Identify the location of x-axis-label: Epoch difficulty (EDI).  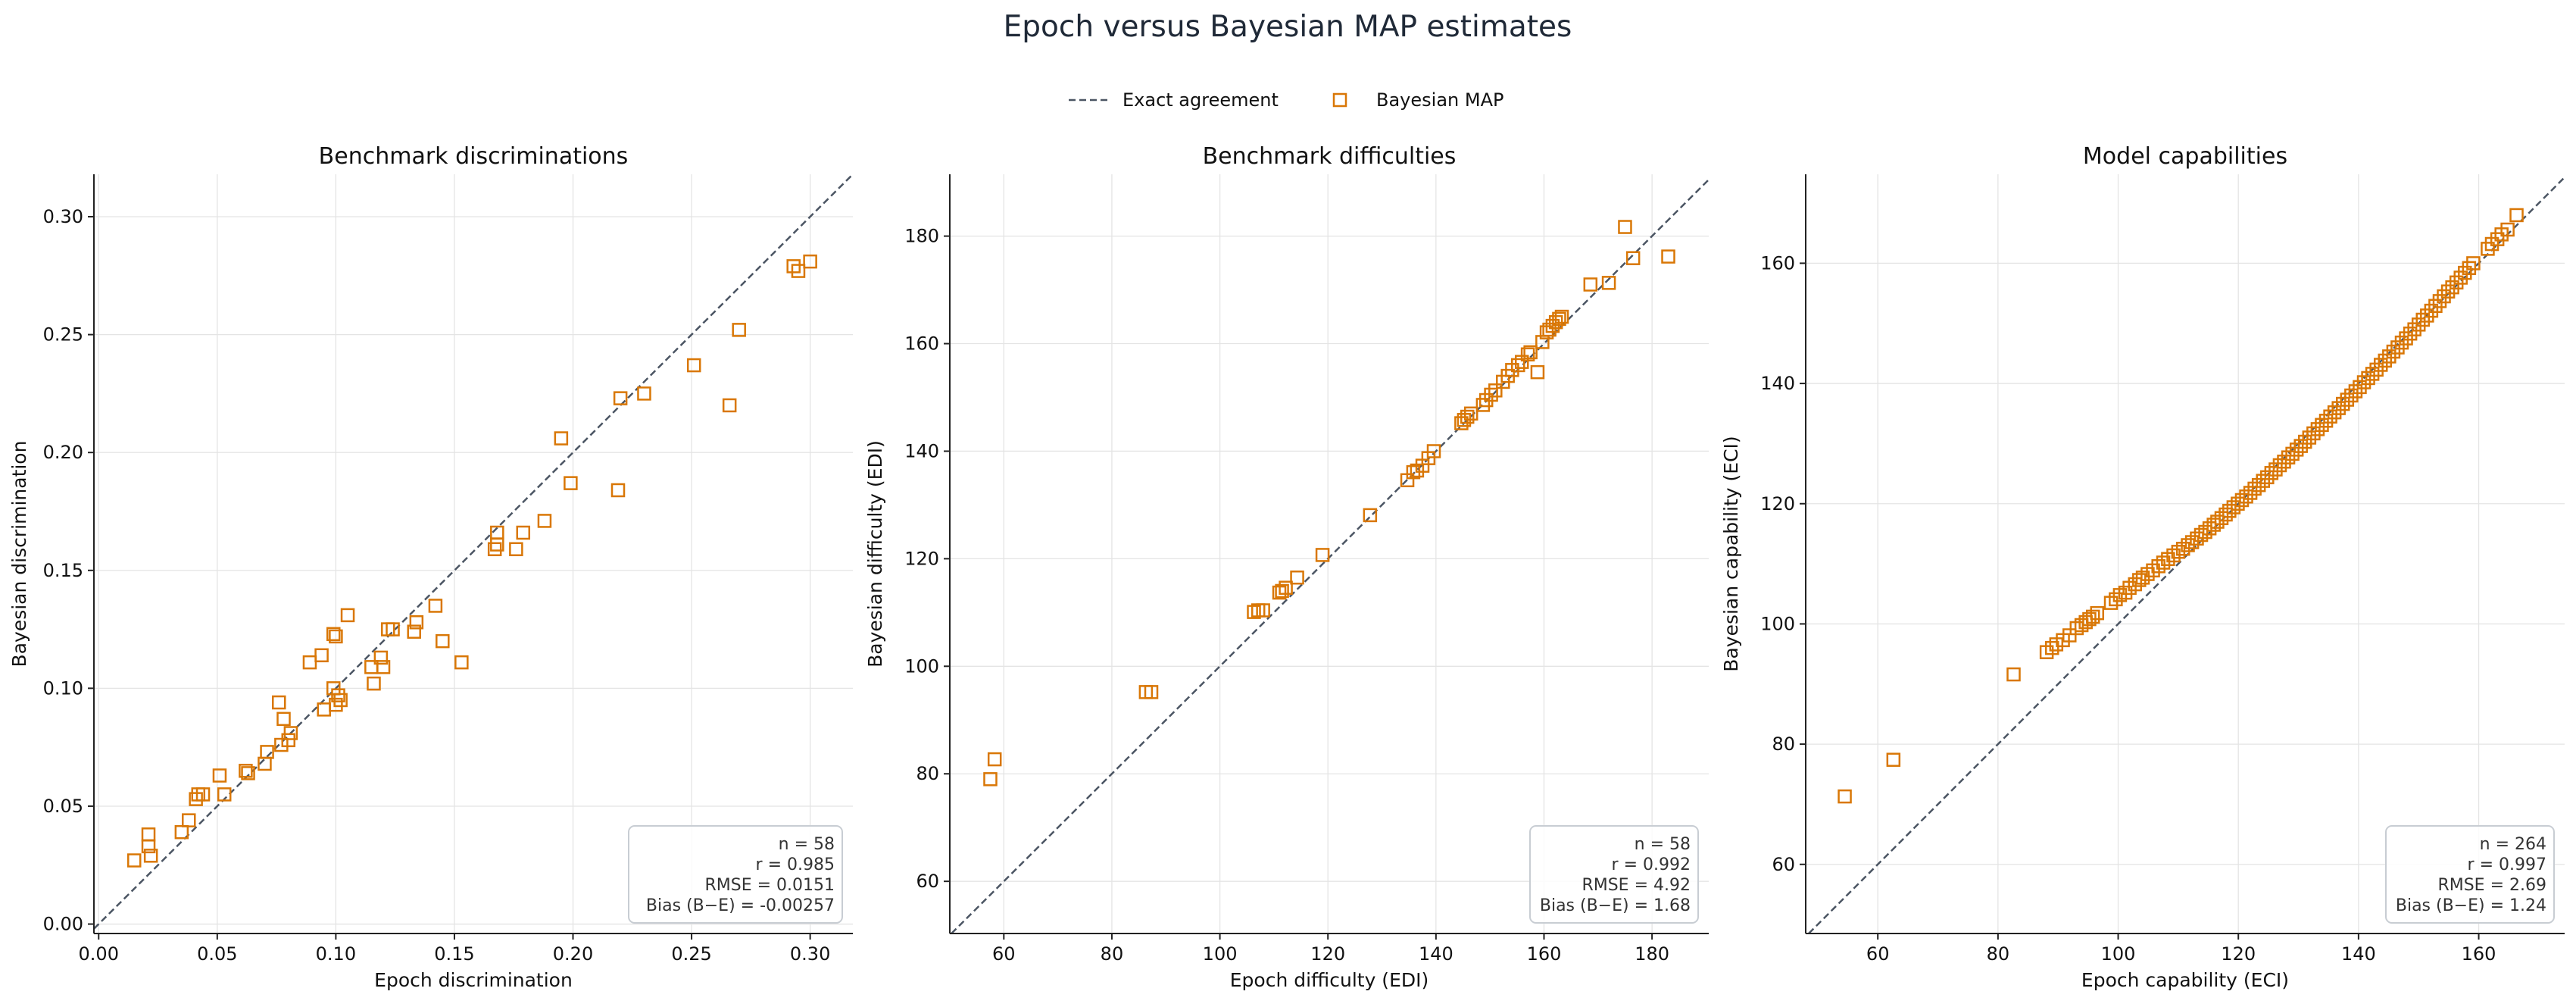
(1330, 980).